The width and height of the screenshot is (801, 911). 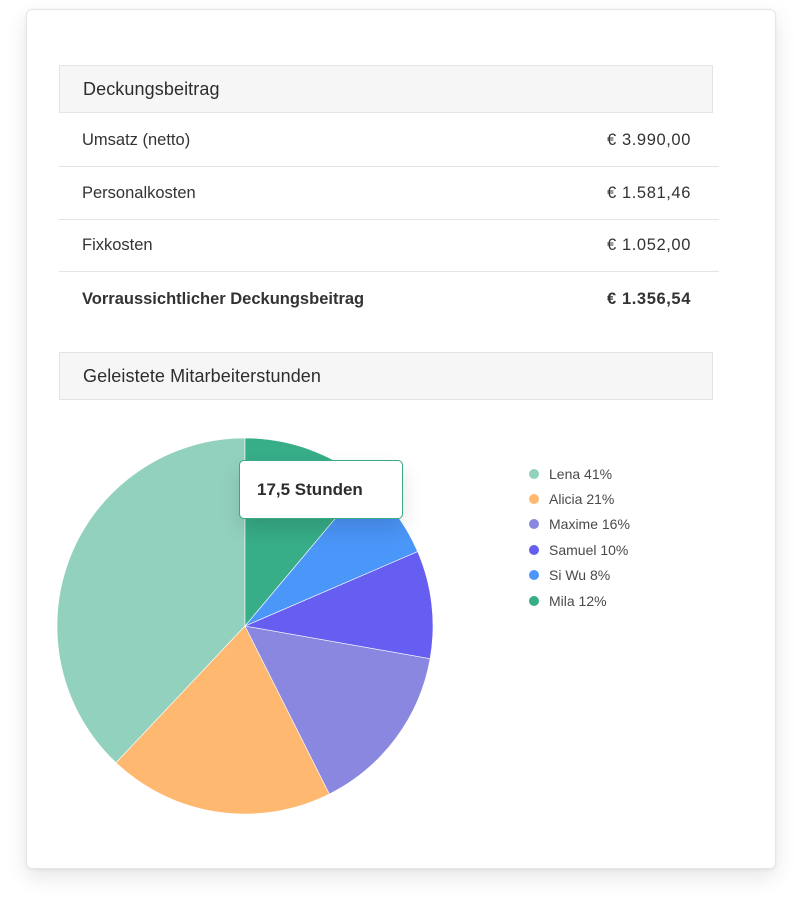 I want to click on row-label: Vorraussichtlicher Deckungsbeitrag, so click(x=223, y=298).